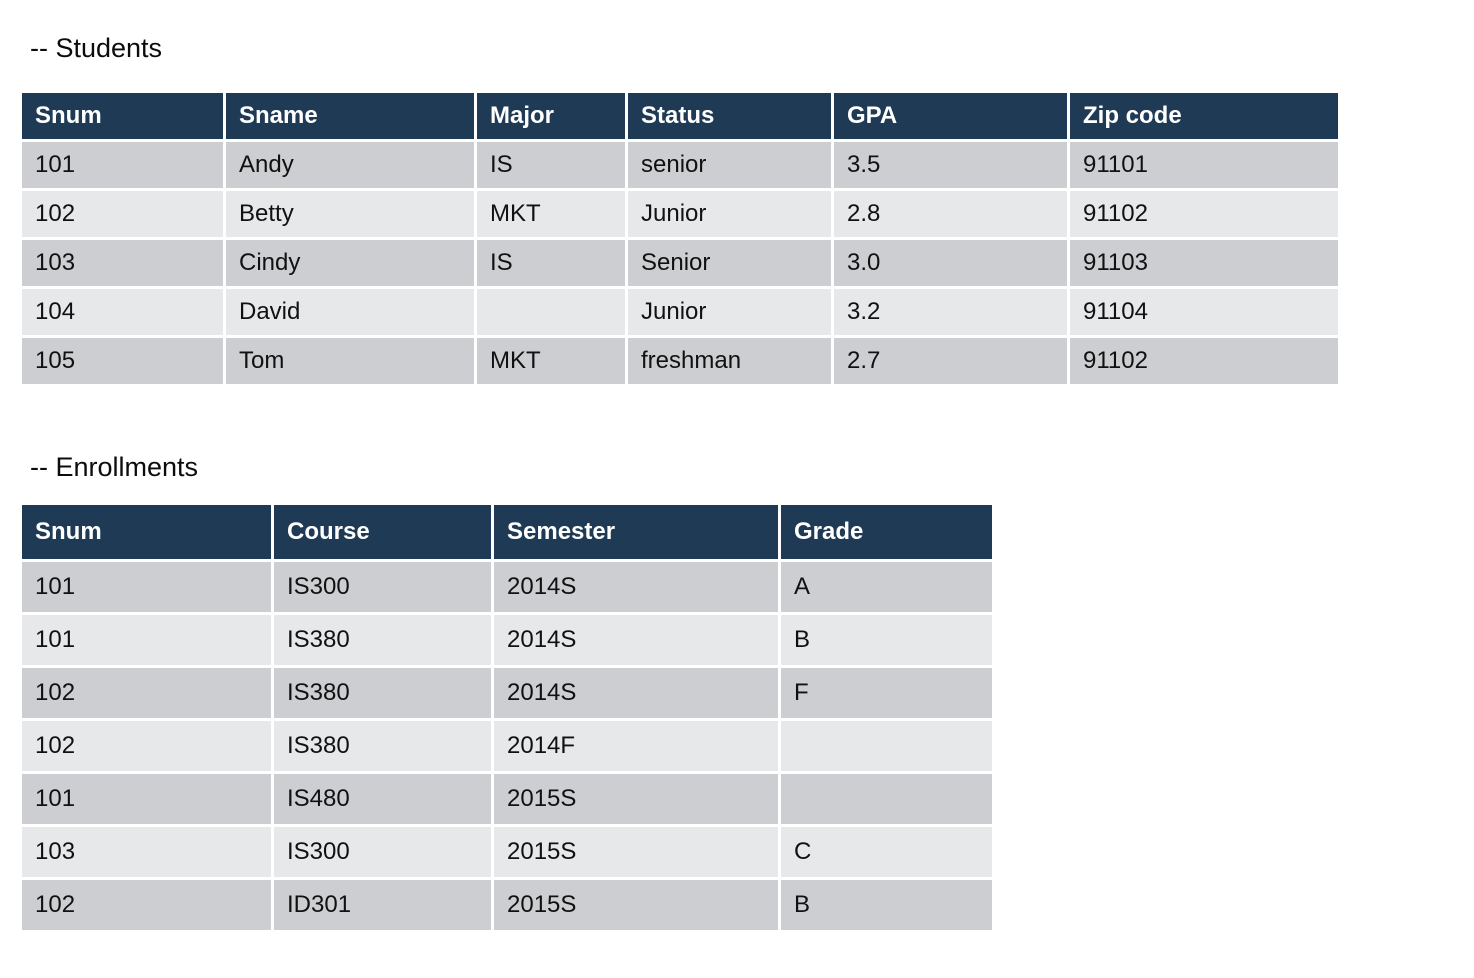  Describe the element at coordinates (950, 361) in the screenshot. I see `table-cell: 2.7` at that location.